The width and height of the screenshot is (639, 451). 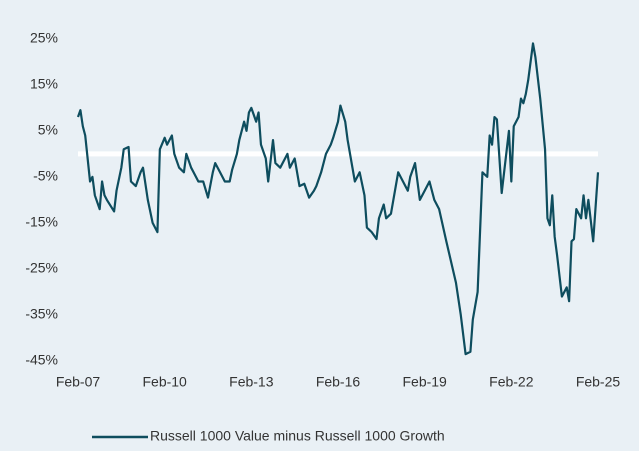 I want to click on y-tick-label: -35%, so click(x=41, y=314).